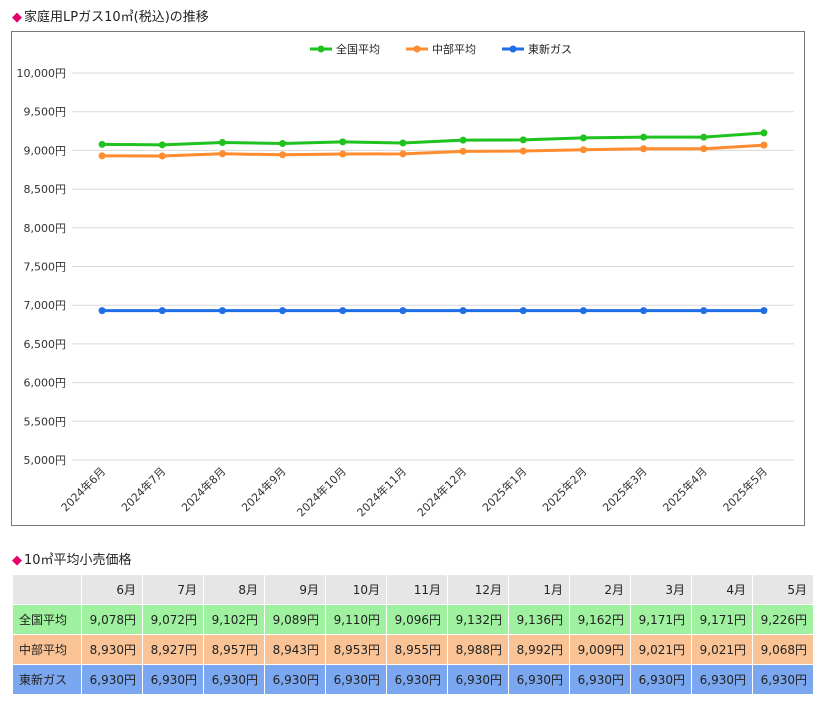 The width and height of the screenshot is (823, 716). I want to click on table-cell: 9,009円, so click(600, 649).